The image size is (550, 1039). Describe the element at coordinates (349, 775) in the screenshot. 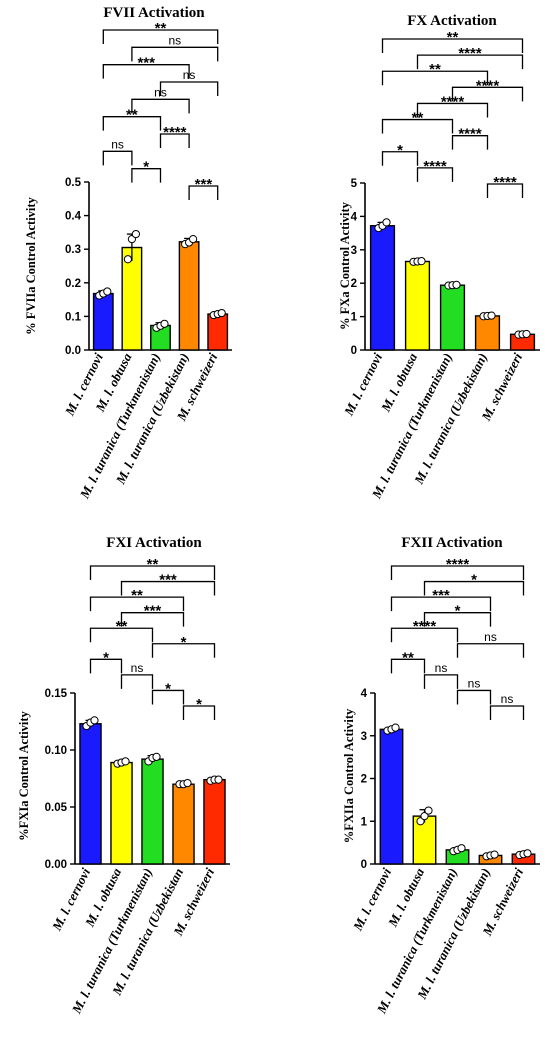

I see `y-axis-label: %FXIIa Control Activity` at that location.